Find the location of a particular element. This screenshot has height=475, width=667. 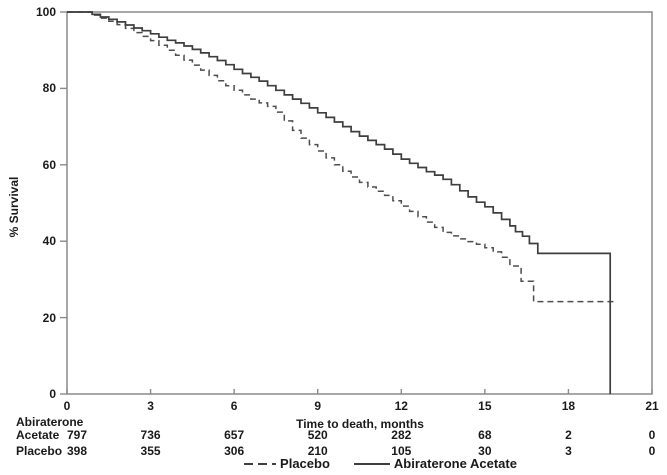

abiraterone-line-sample is located at coordinates (371, 463).